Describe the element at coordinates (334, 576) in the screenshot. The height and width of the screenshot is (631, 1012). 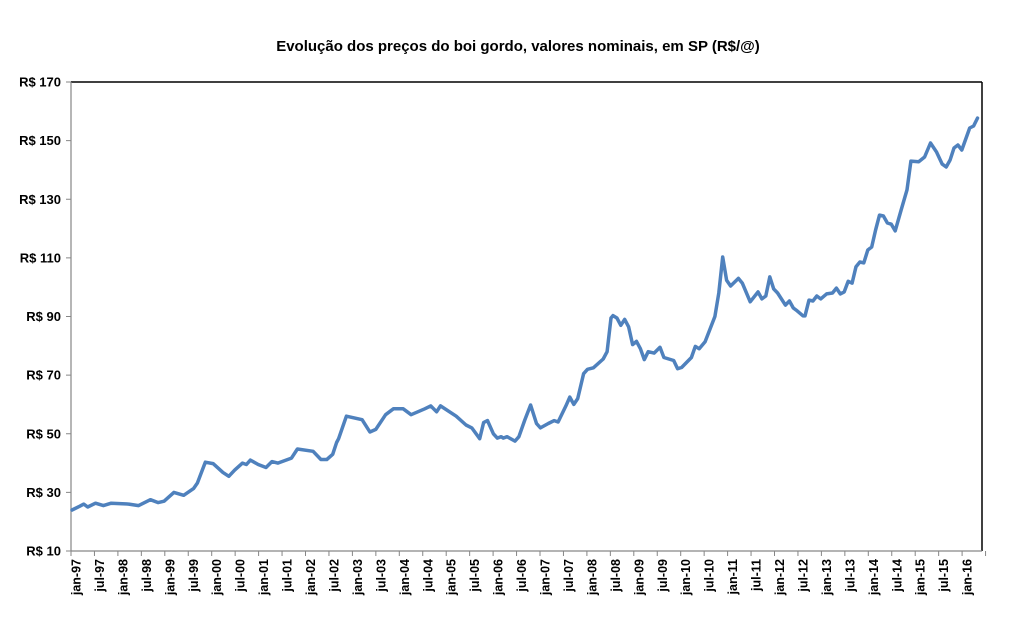
I see `x-tick-label: jul-02` at that location.